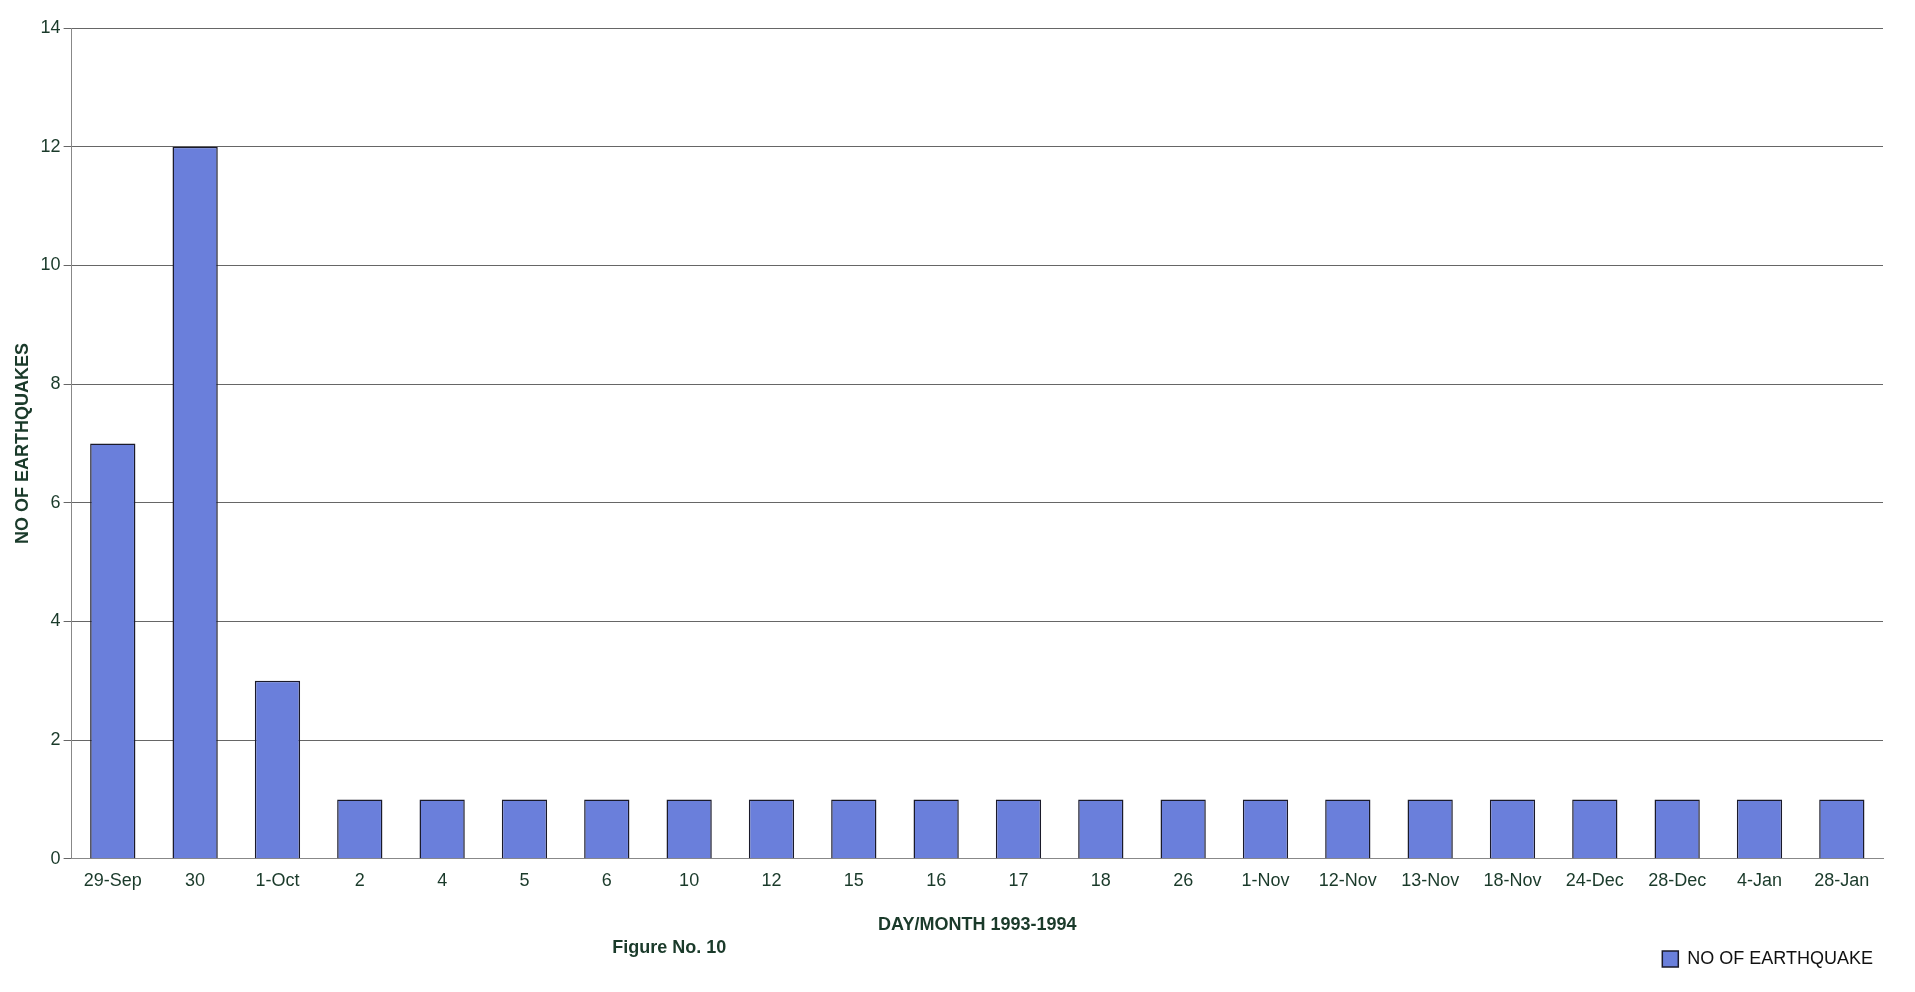  I want to click on x-tick-label: 24-Dec, so click(1594, 879).